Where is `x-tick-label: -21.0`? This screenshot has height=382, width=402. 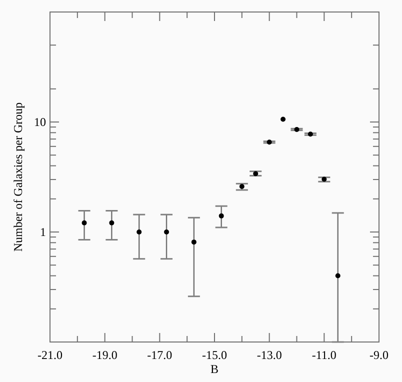 x-tick-label: -21.0 is located at coordinates (50, 355).